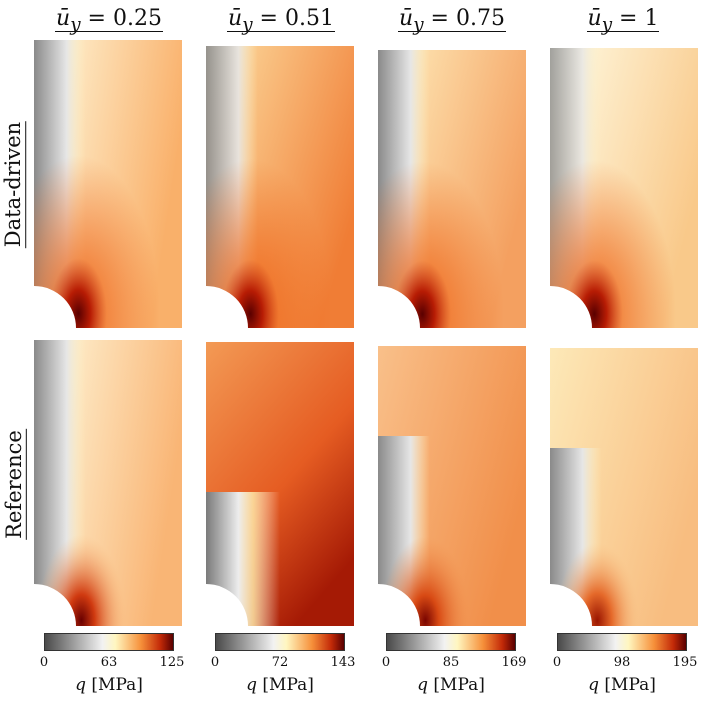 This screenshot has width=709, height=708. Describe the element at coordinates (280, 685) in the screenshot. I see `colorbar-2-label: q [MPa]` at that location.